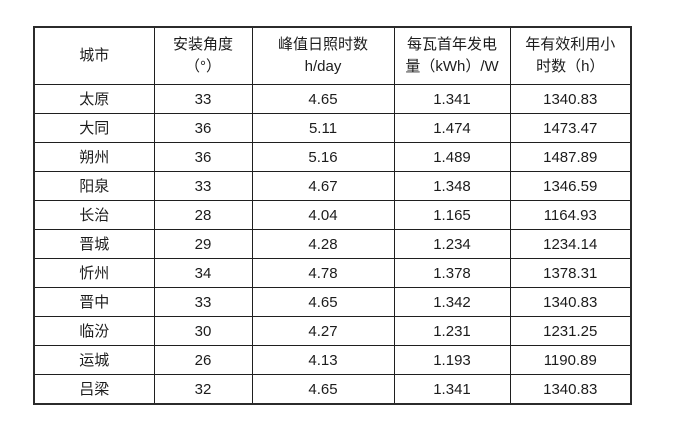  Describe the element at coordinates (570, 186) in the screenshot. I see `cell-annual-effective-hours: 1346.59` at that location.